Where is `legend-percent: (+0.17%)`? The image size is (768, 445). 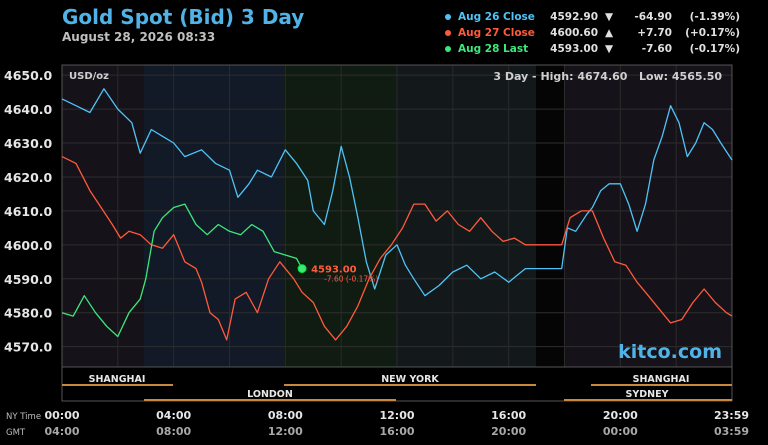 legend-percent: (+0.17%) is located at coordinates (712, 33).